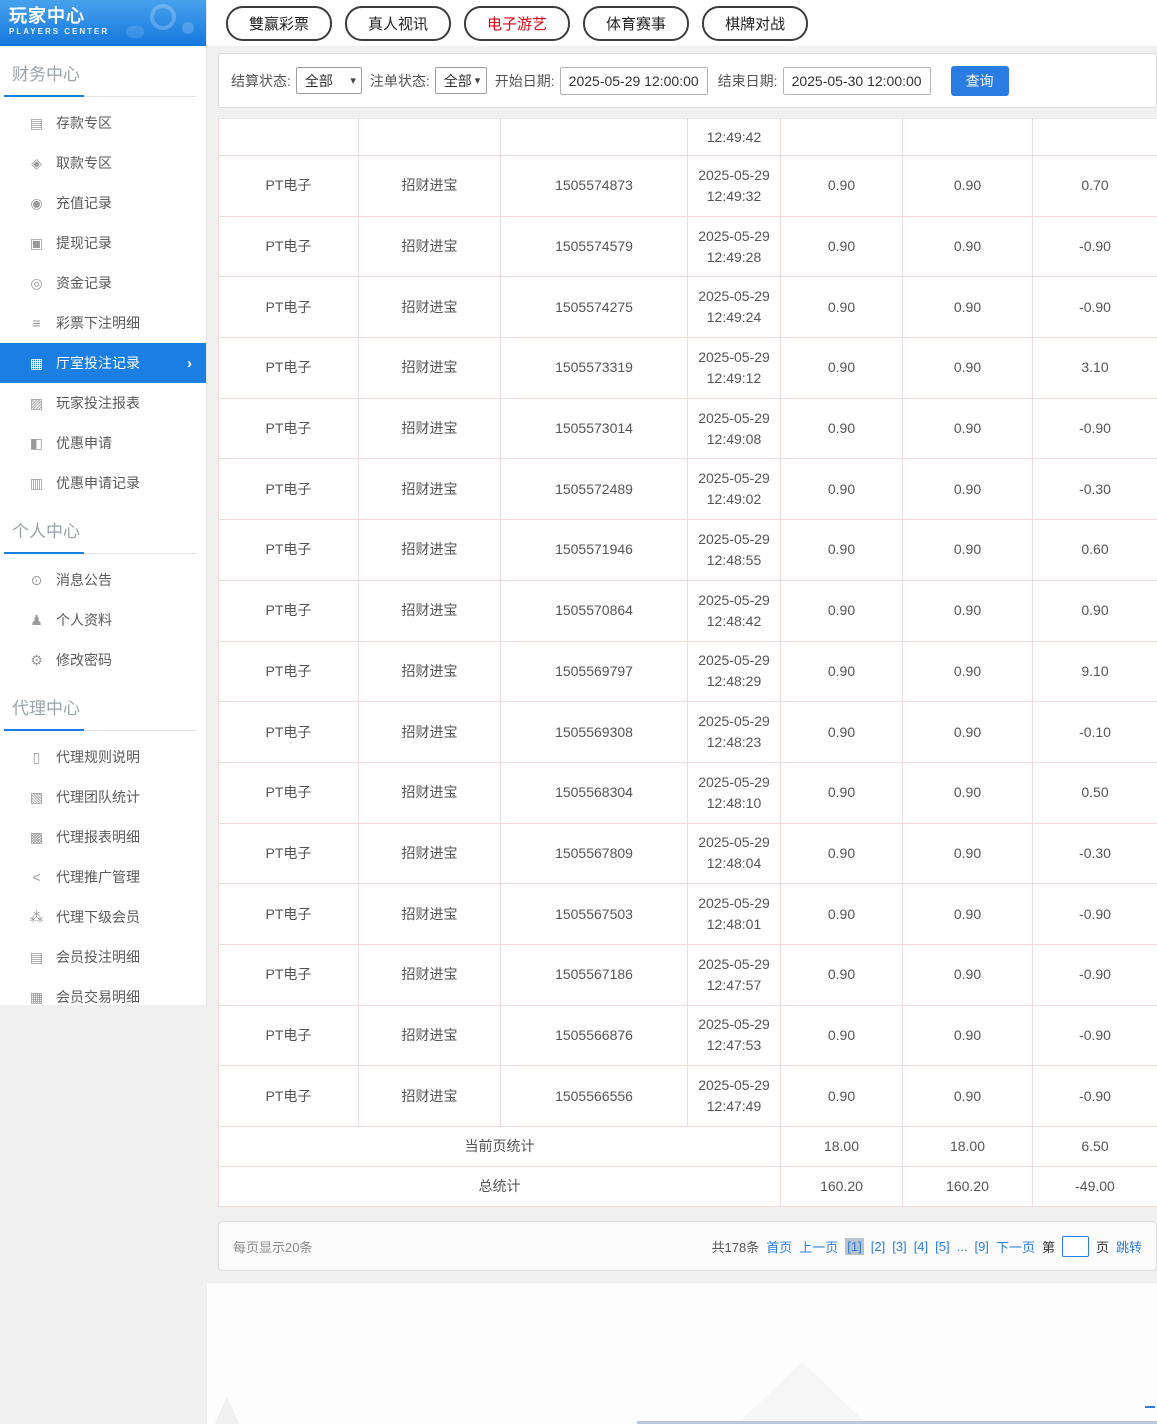 The width and height of the screenshot is (1157, 1424). I want to click on withdraw-hand-icon: ◈, so click(36, 162).